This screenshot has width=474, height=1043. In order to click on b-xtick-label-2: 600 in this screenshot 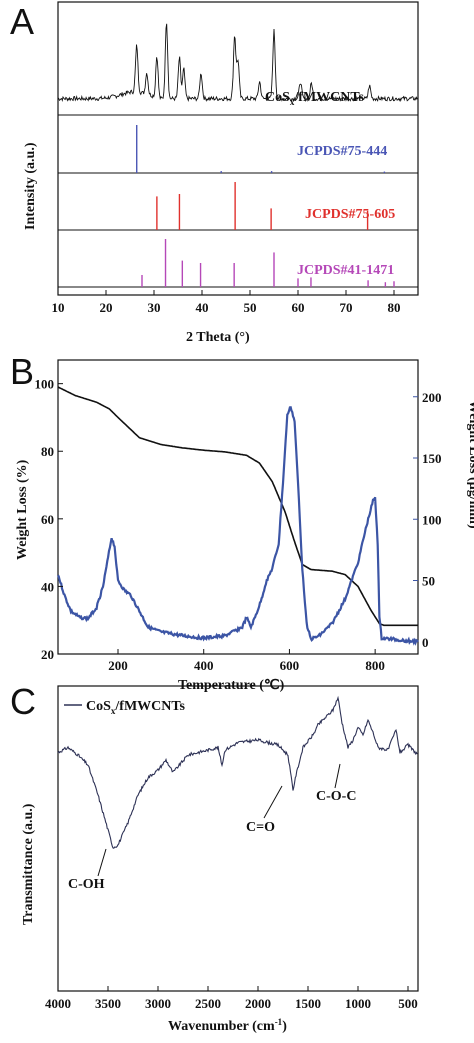, I will do `click(290, 665)`.